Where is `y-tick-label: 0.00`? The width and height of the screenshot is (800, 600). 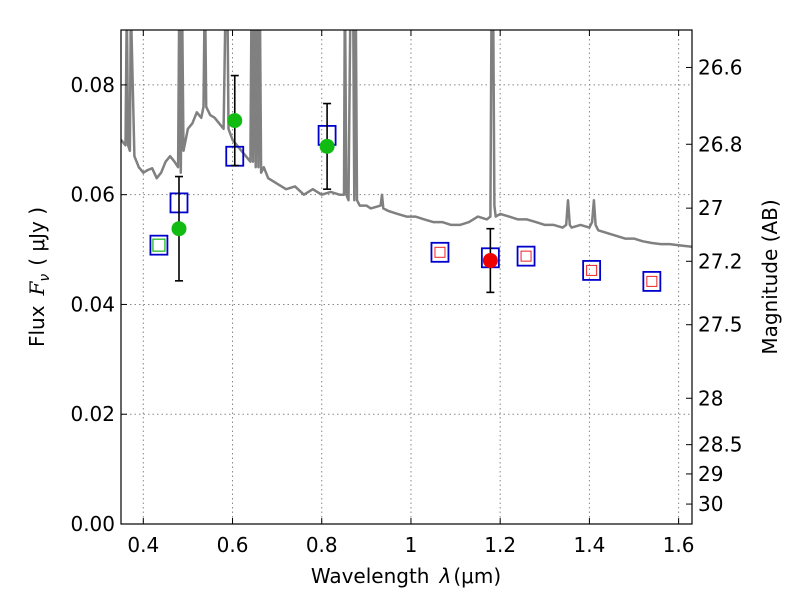 y-tick-label: 0.00 is located at coordinates (92, 524).